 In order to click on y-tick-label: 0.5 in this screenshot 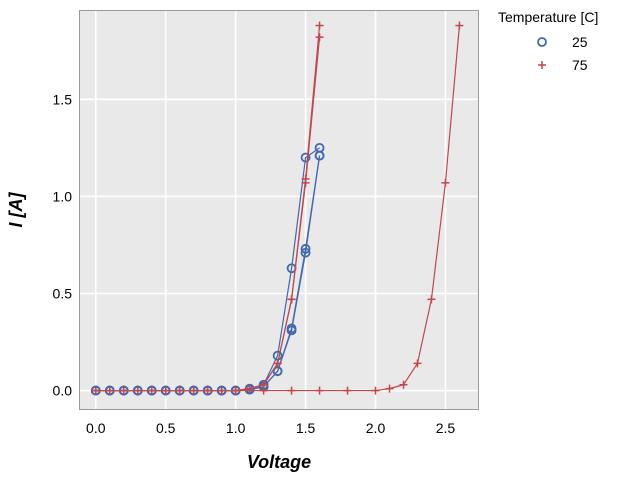, I will do `click(63, 293)`.